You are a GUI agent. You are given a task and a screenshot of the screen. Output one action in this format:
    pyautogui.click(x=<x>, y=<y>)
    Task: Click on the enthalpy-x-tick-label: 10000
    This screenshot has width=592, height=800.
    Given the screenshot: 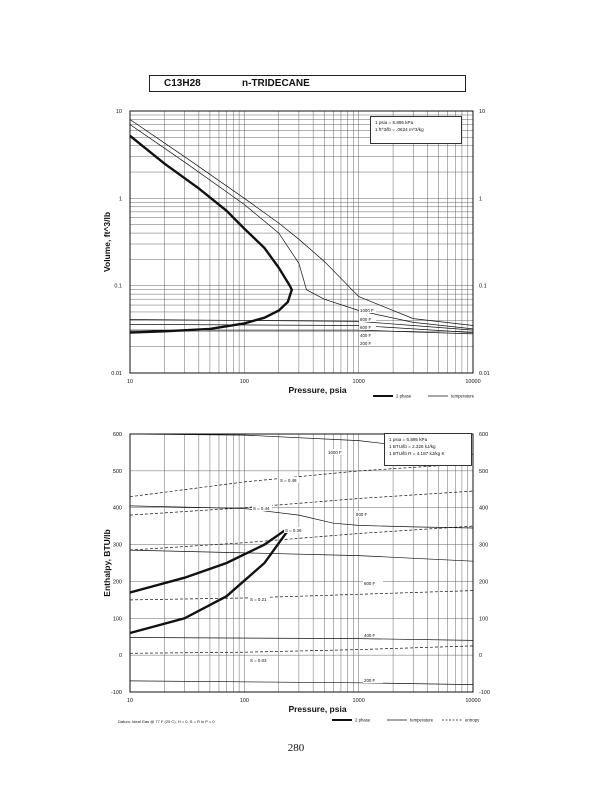 What is the action you would take?
    pyautogui.click(x=472, y=701)
    